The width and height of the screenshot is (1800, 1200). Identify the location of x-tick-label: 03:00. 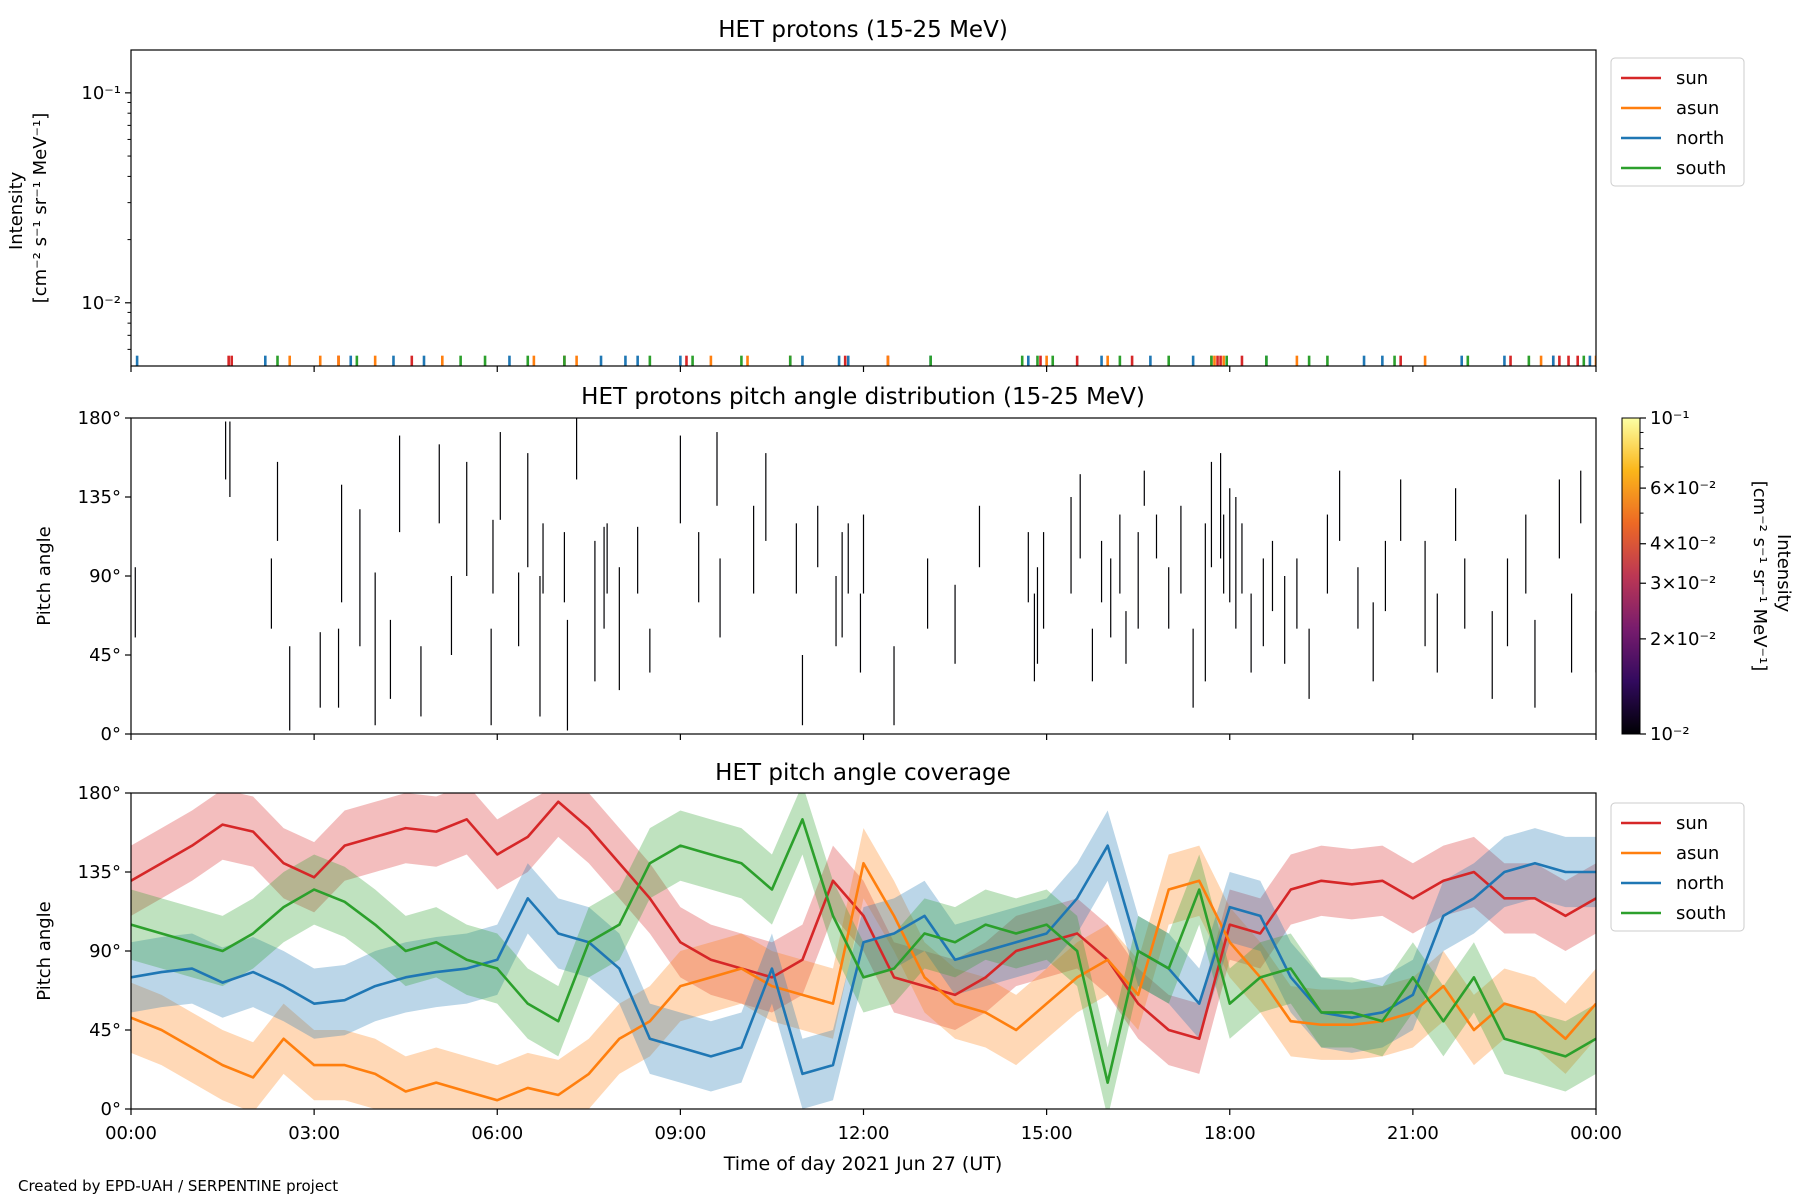
(314, 1133).